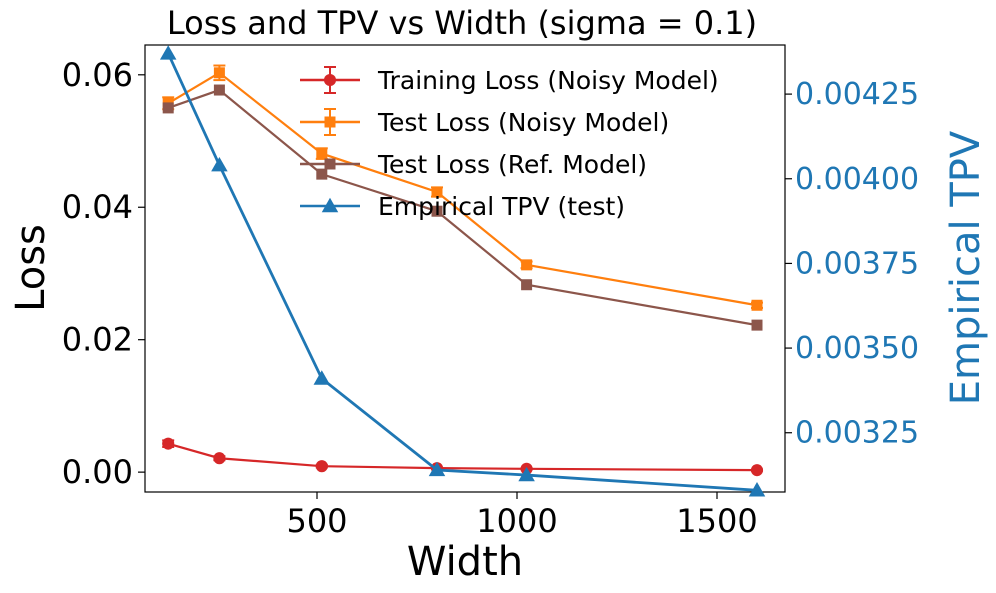  Describe the element at coordinates (501, 206) in the screenshot. I see `legend-label: Empirical TPV (test)` at that location.